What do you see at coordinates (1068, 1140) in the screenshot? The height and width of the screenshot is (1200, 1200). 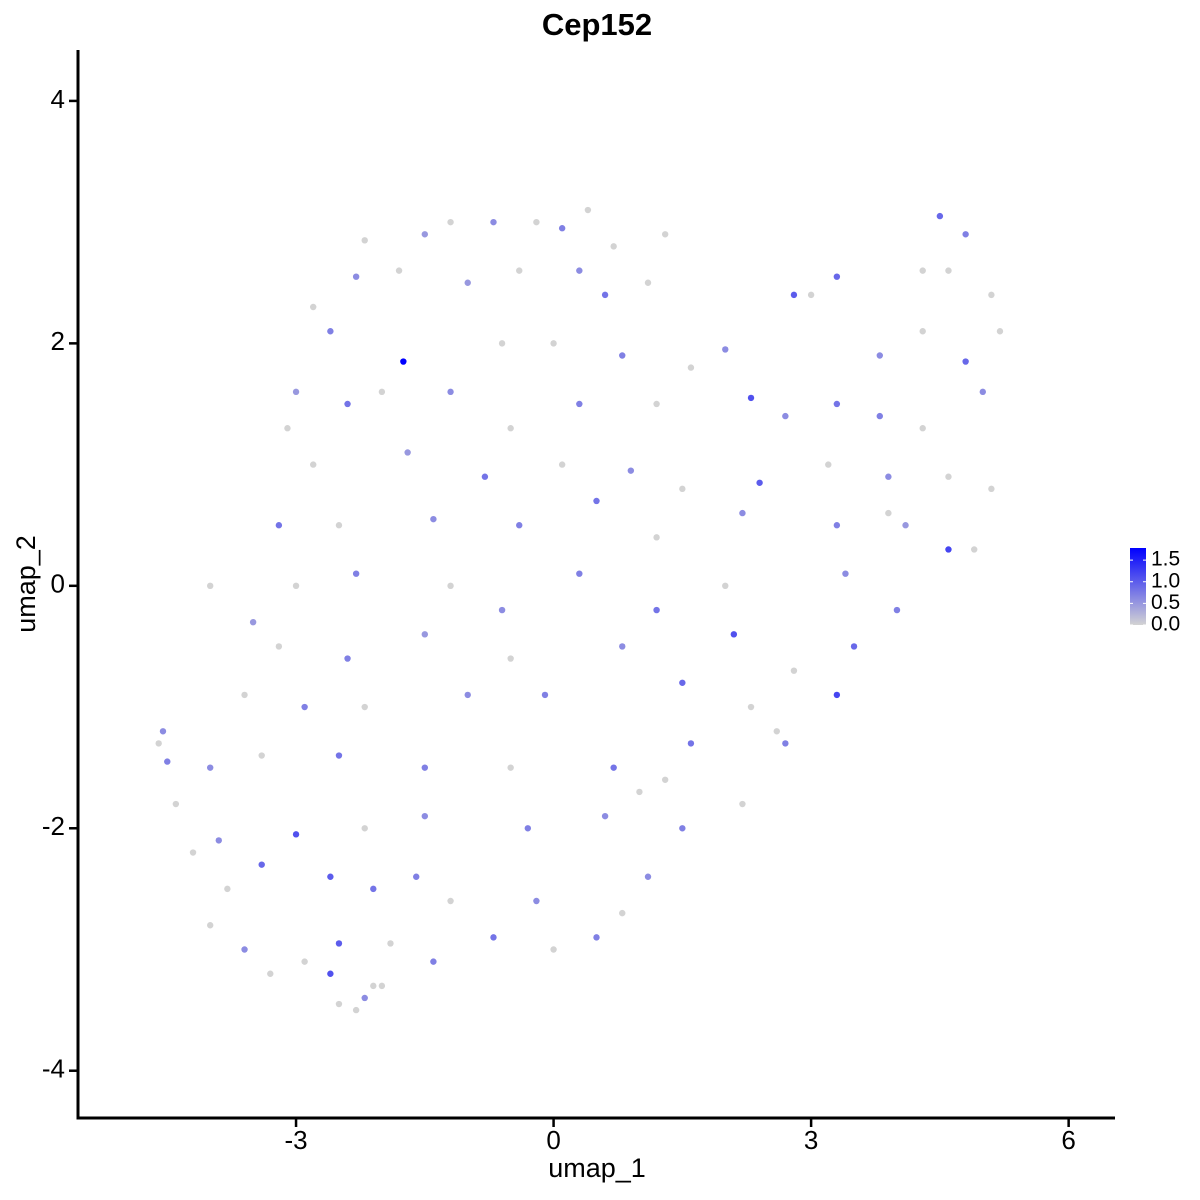 I see `x-tick-label: 6` at bounding box center [1068, 1140].